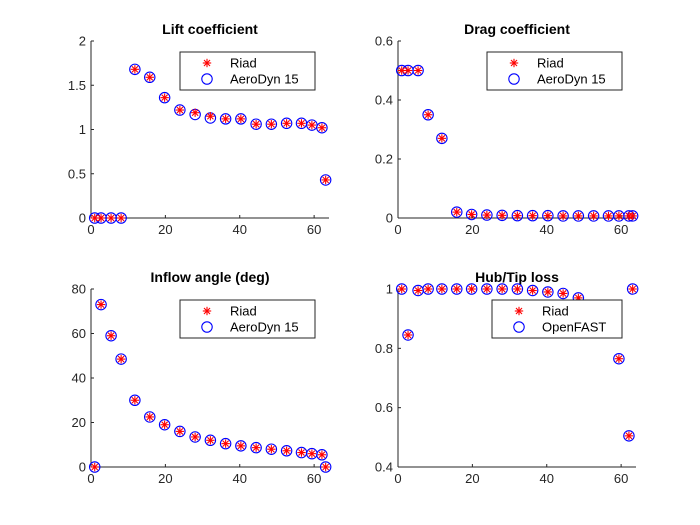  I want to click on hubtip-legend-marker-openfast, so click(519, 327).